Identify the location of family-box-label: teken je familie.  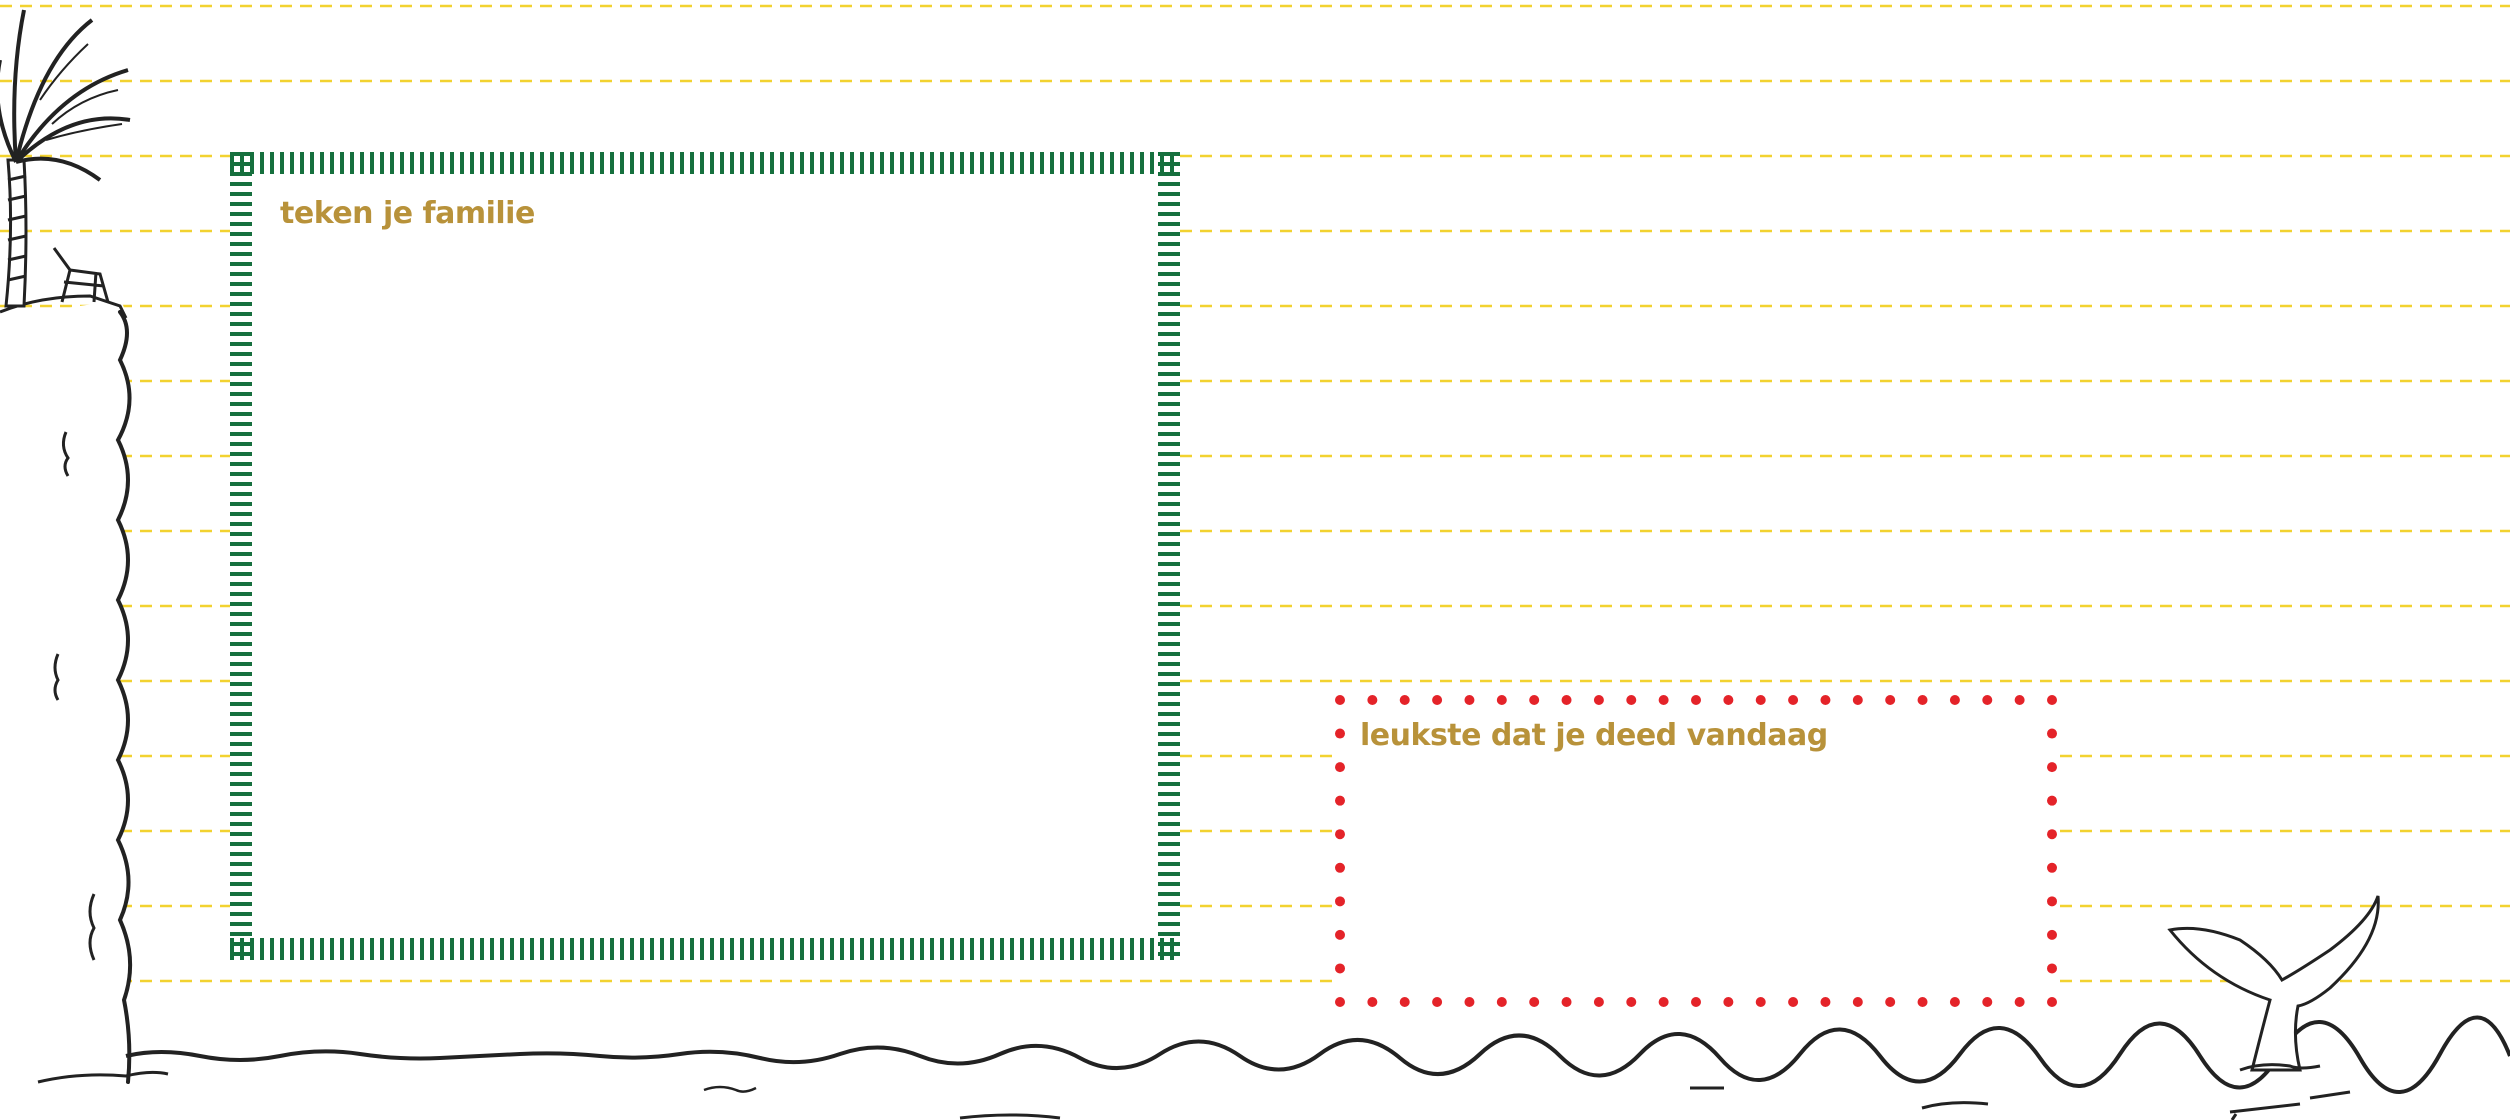
(407, 213).